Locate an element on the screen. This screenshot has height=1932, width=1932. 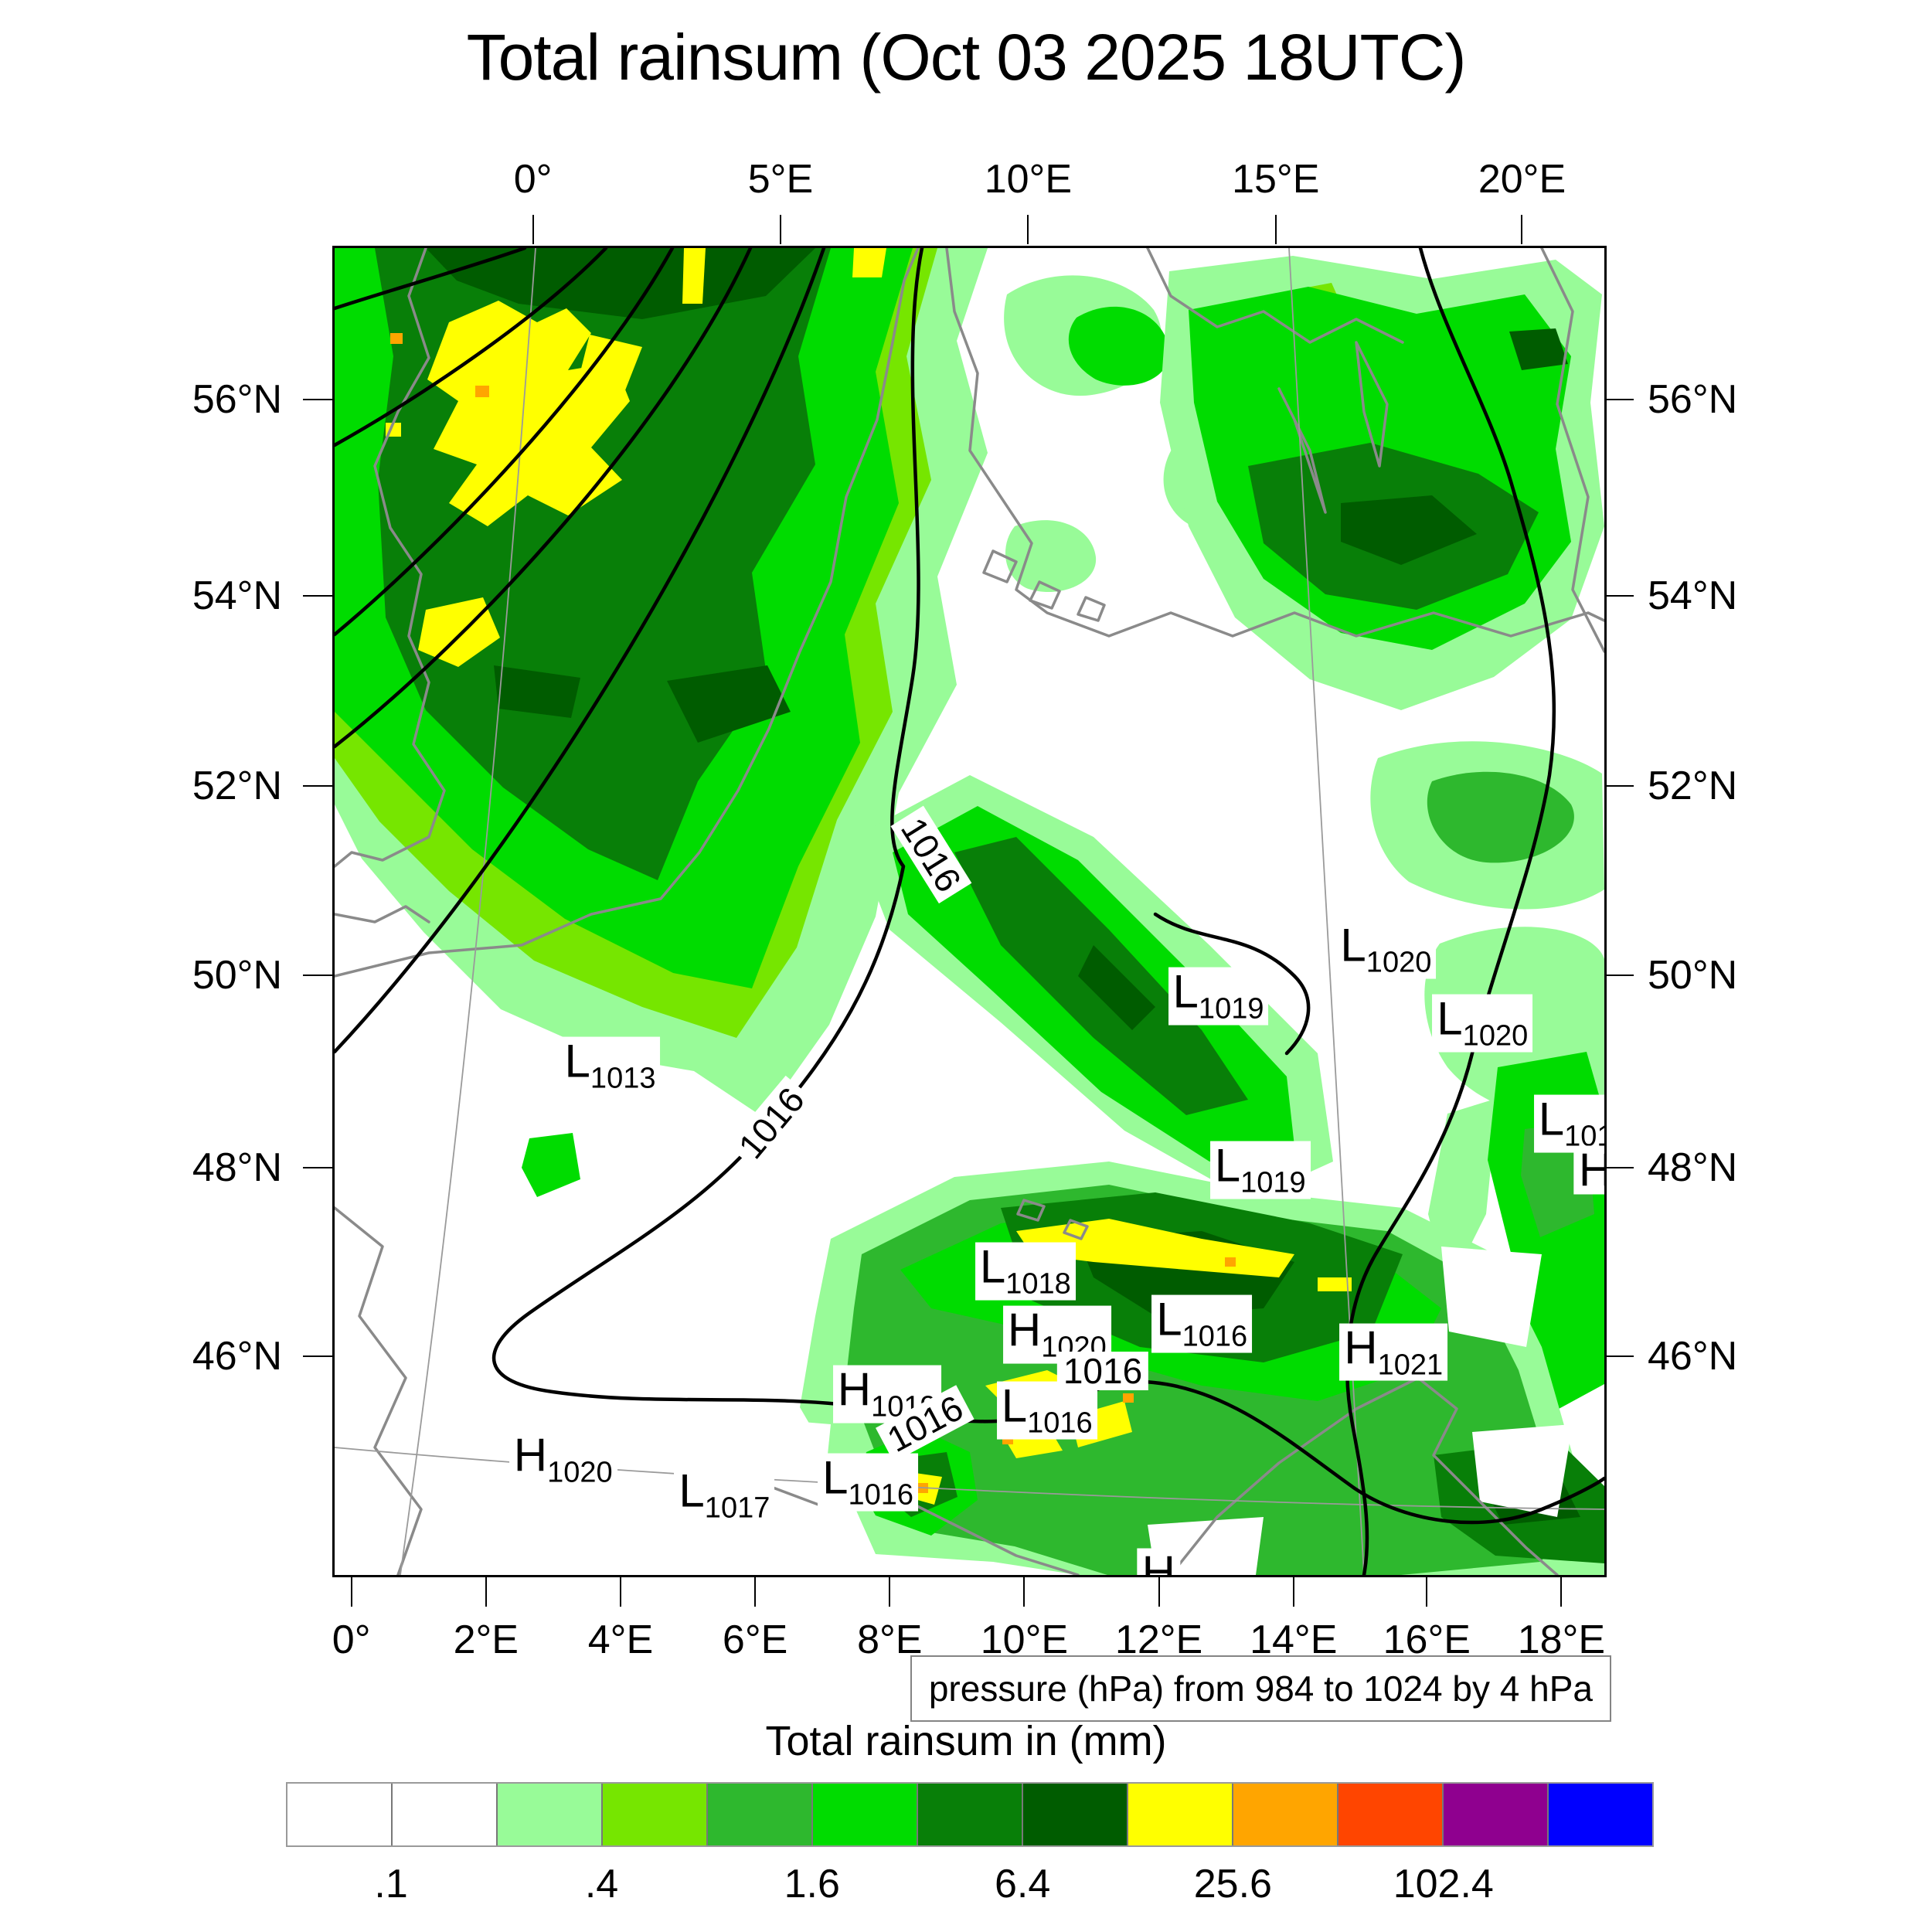
colorbar-tick-label: 1.6 is located at coordinates (812, 1884).